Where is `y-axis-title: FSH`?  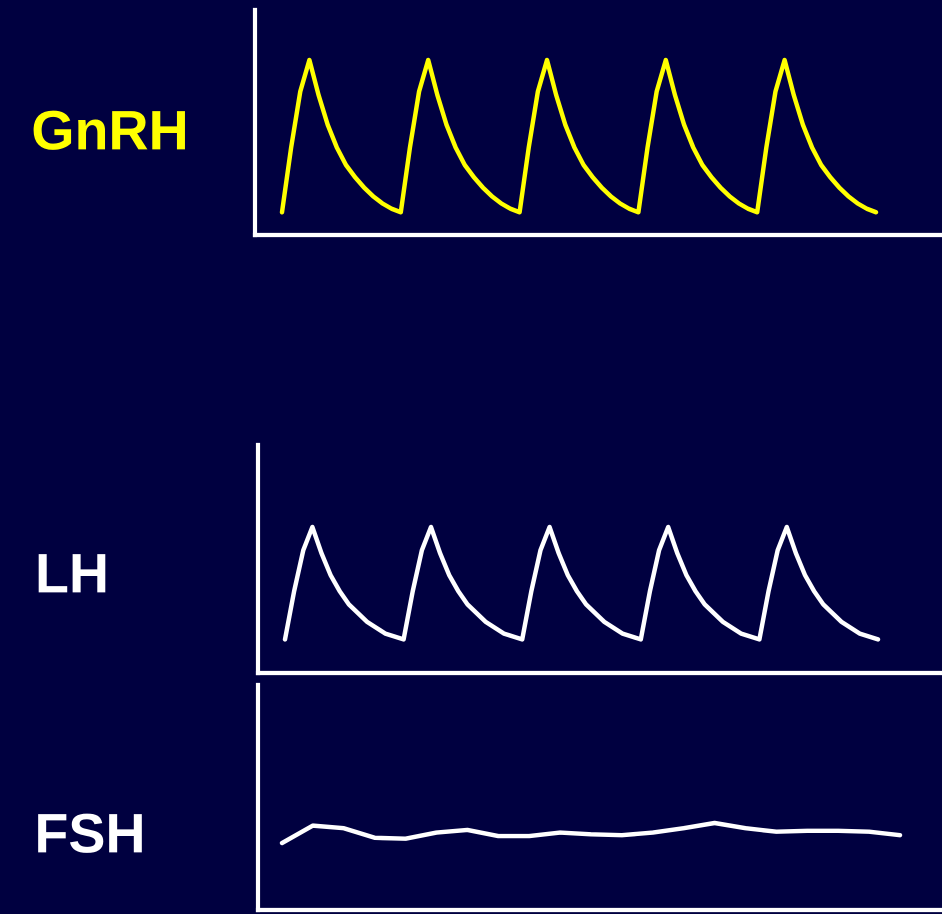 y-axis-title: FSH is located at coordinates (90, 833).